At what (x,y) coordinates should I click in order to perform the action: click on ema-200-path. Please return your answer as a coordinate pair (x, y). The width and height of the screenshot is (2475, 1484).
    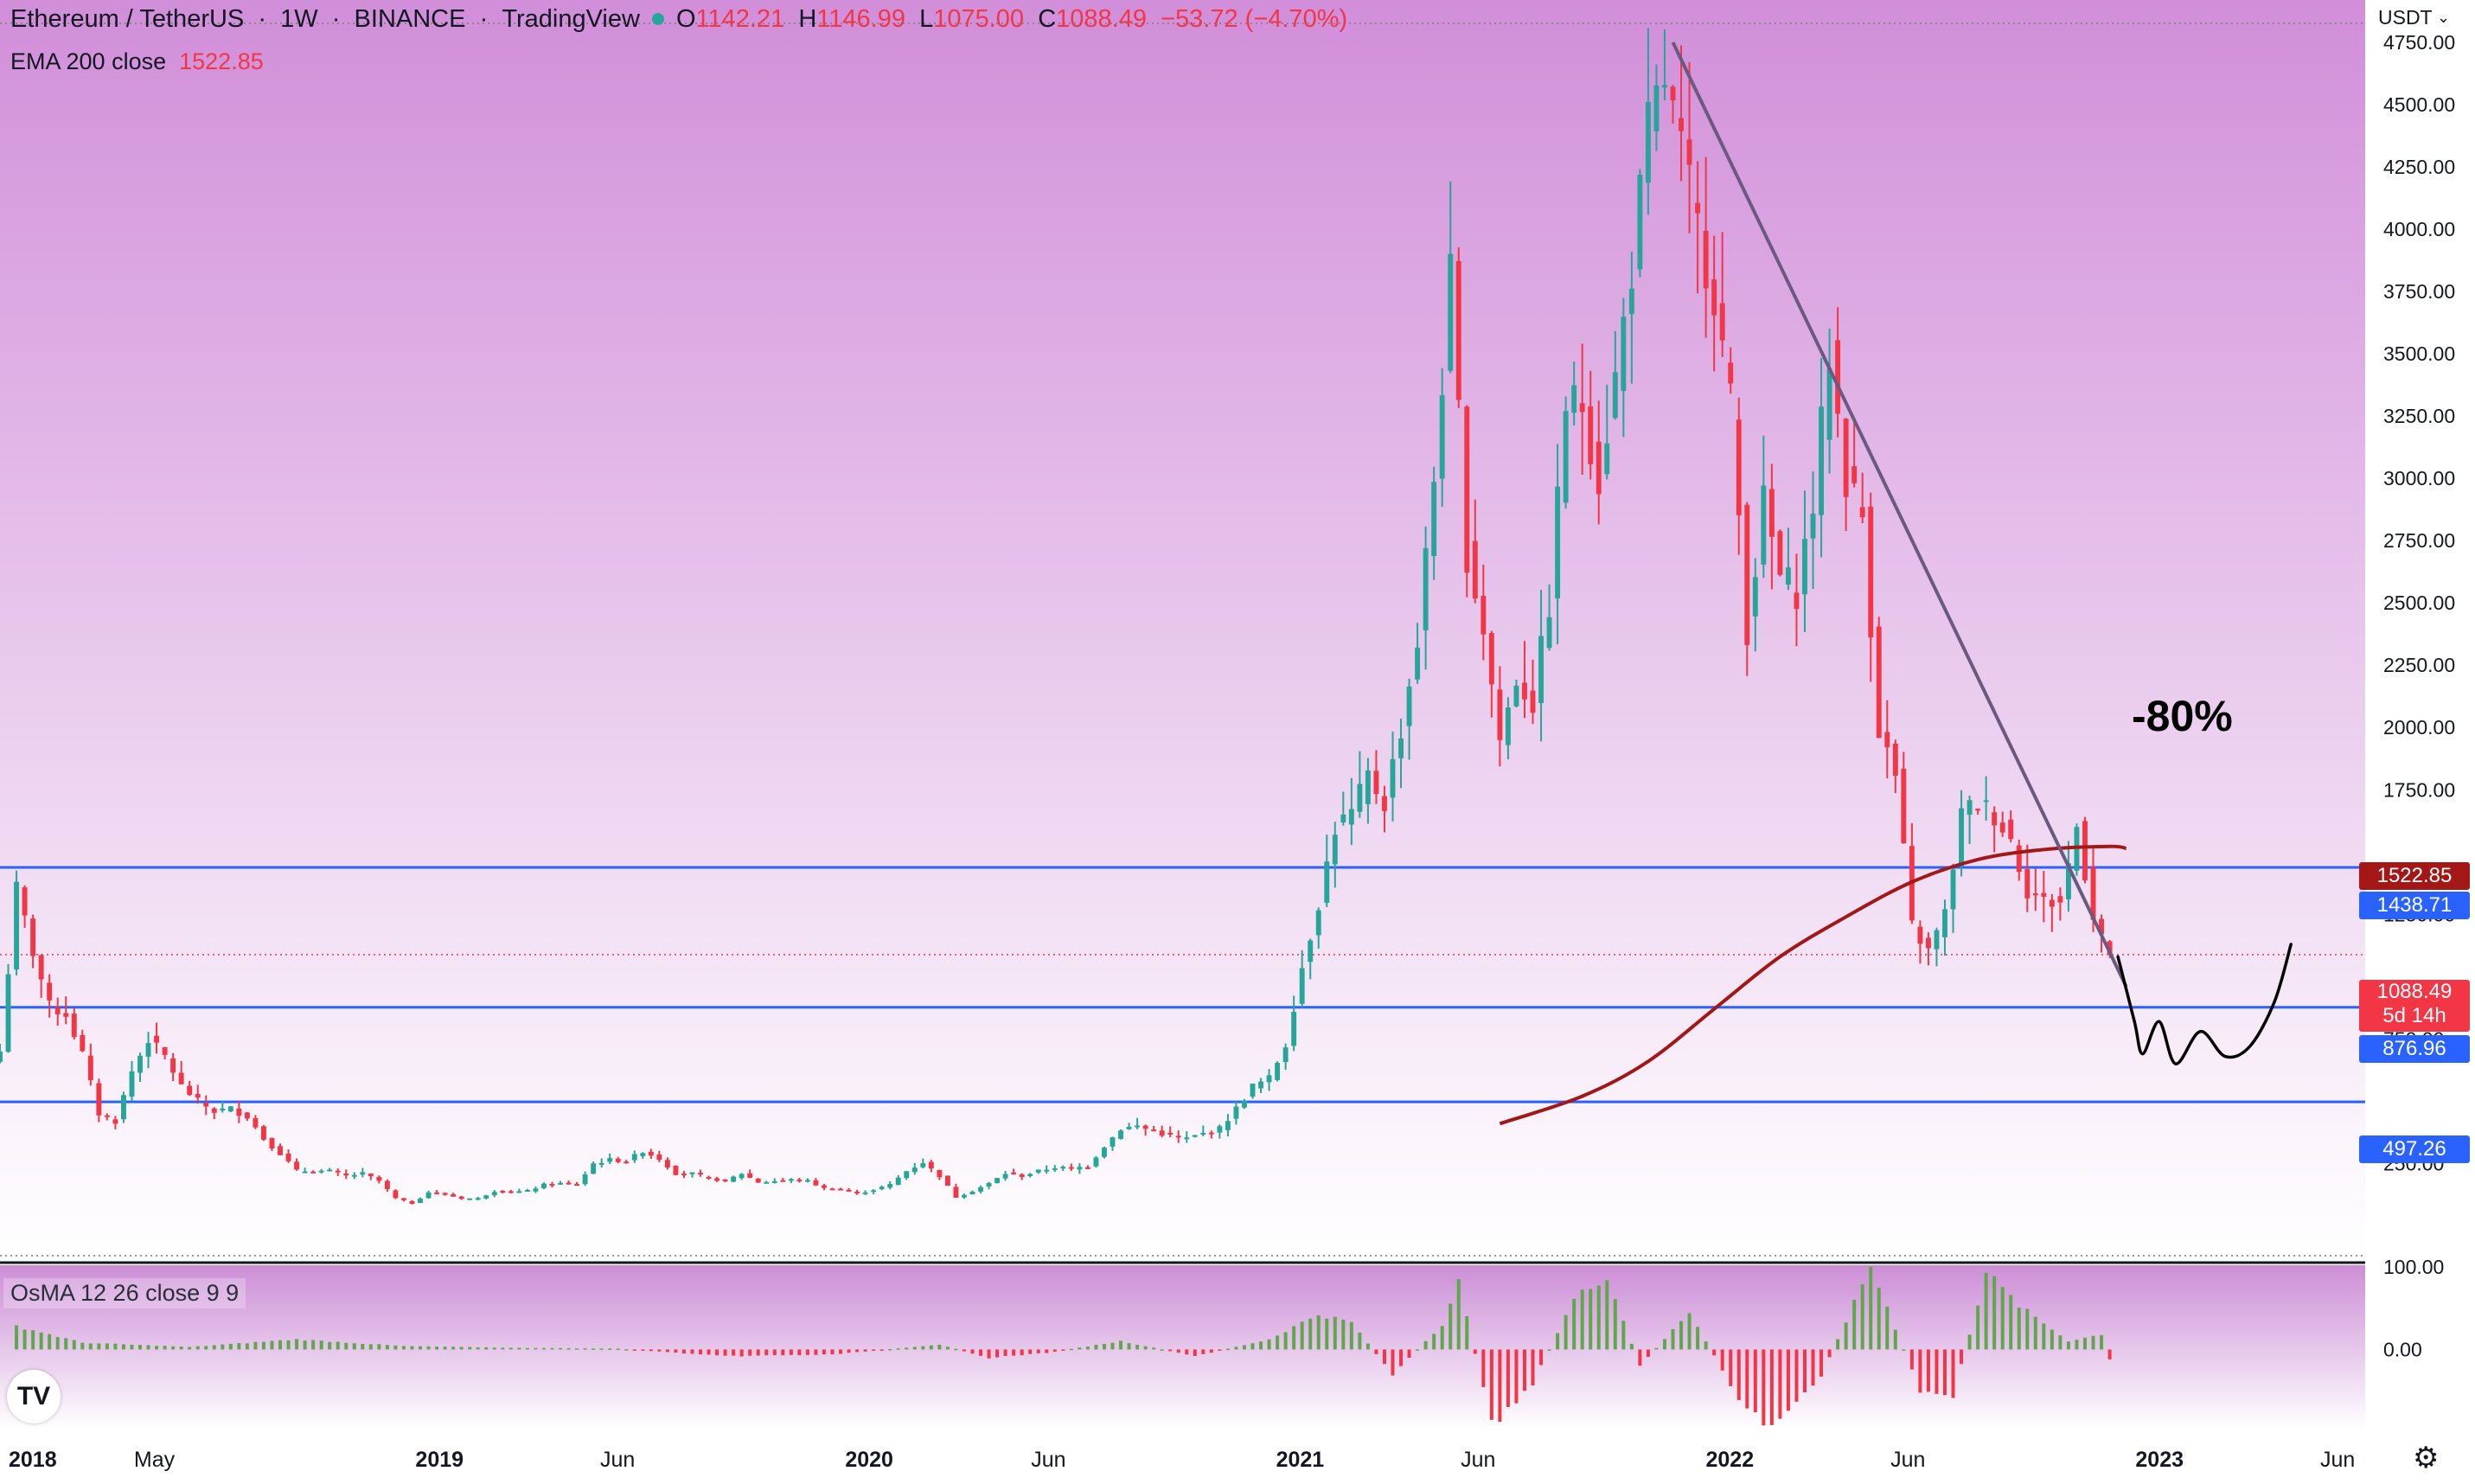
    Looking at the image, I should click on (1813, 985).